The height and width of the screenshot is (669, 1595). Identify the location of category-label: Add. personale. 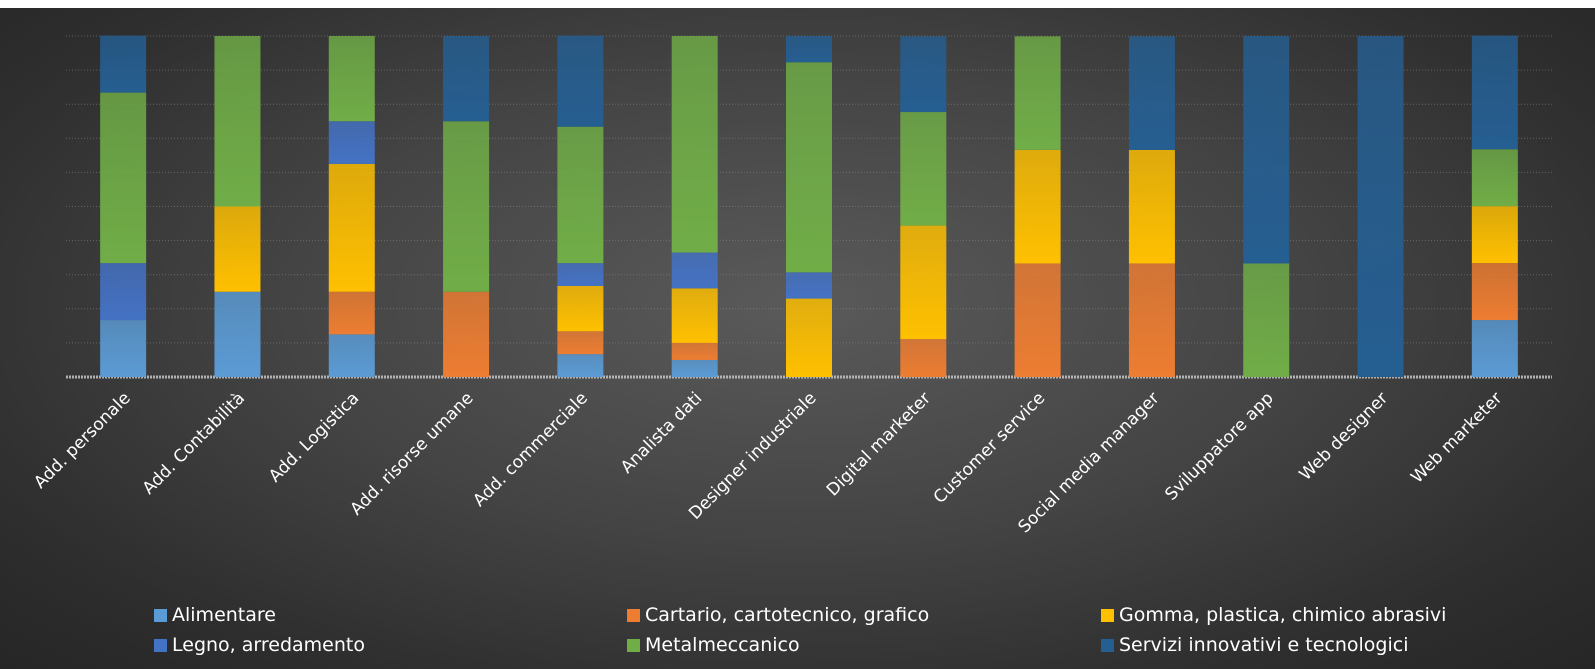
(82, 440).